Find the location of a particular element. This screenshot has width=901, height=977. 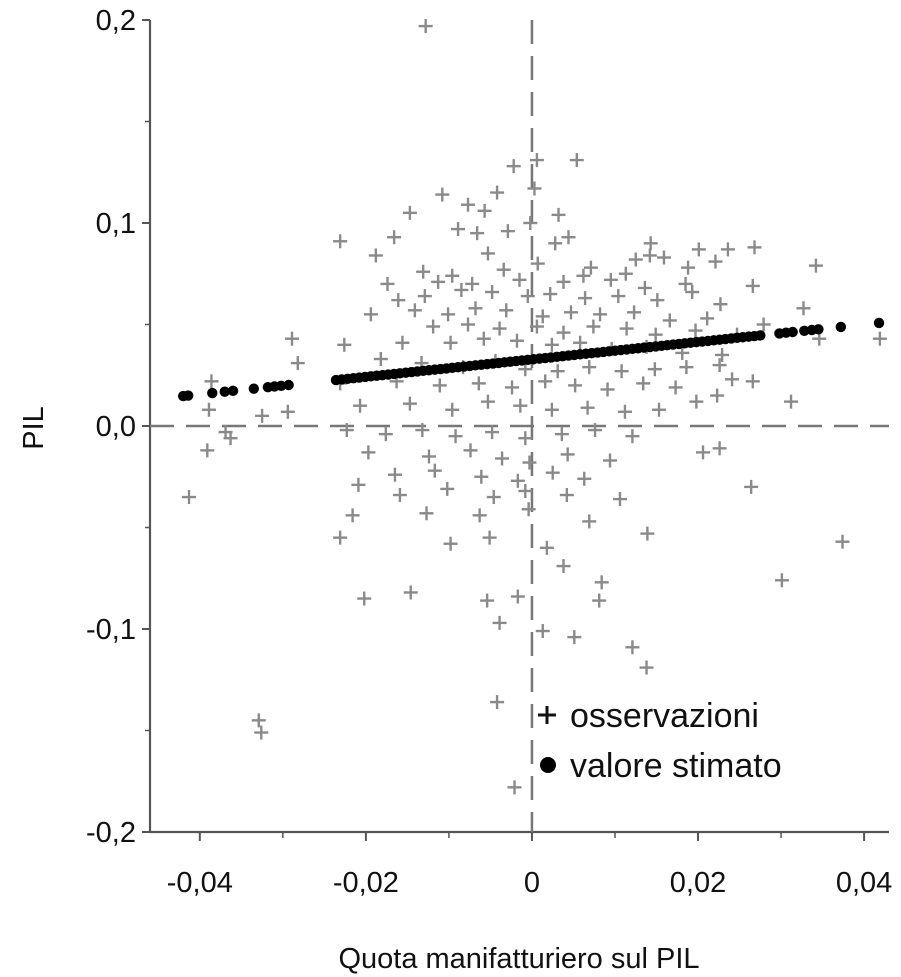

y-tick-label: 0,1 is located at coordinates (116, 224).